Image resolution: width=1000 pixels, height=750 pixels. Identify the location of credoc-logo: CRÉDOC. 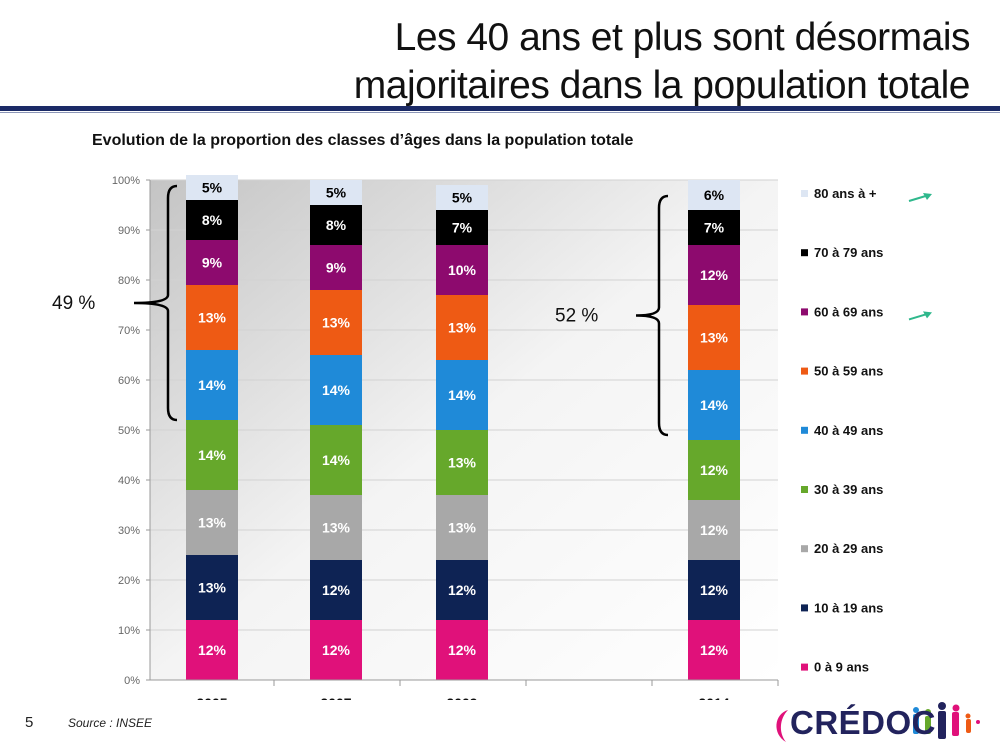
(882, 724).